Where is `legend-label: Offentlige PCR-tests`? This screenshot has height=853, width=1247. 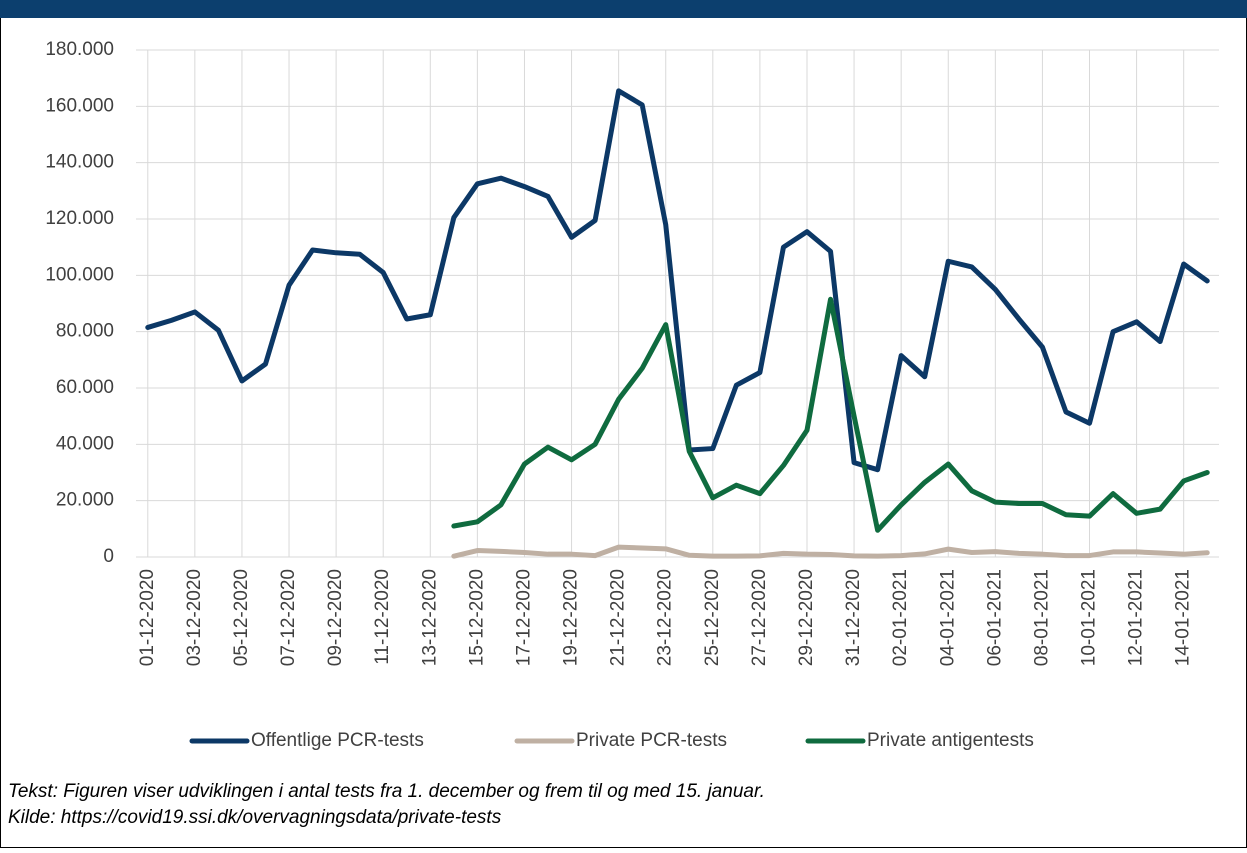
legend-label: Offentlige PCR-tests is located at coordinates (337, 740).